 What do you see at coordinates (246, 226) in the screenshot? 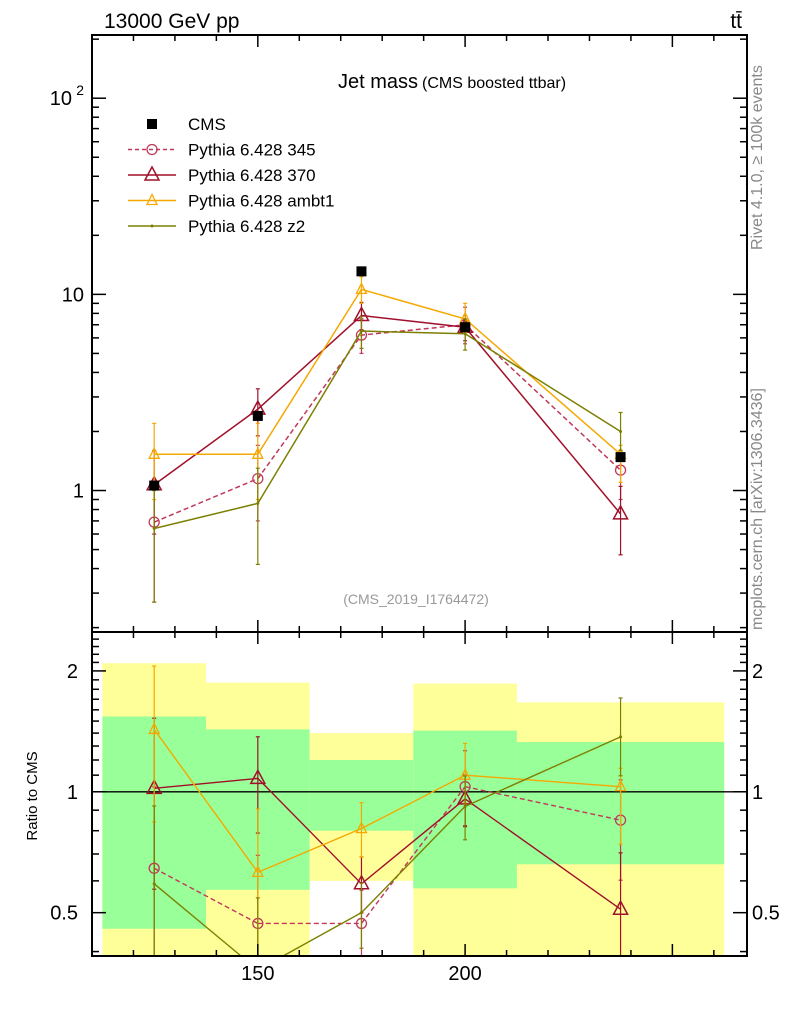
I see `legend-label: Pythia 6.428 z2` at bounding box center [246, 226].